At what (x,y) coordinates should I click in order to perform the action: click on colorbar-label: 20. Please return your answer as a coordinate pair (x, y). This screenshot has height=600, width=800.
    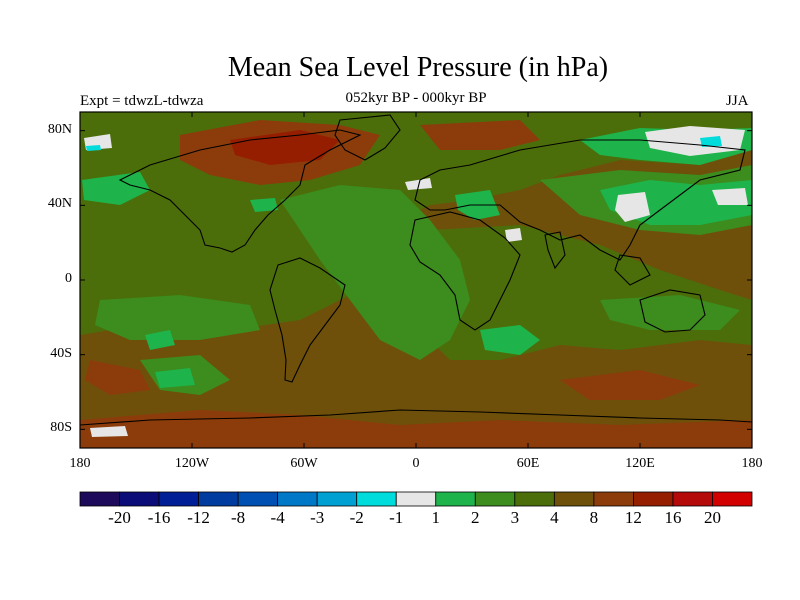
    Looking at the image, I should click on (712, 517).